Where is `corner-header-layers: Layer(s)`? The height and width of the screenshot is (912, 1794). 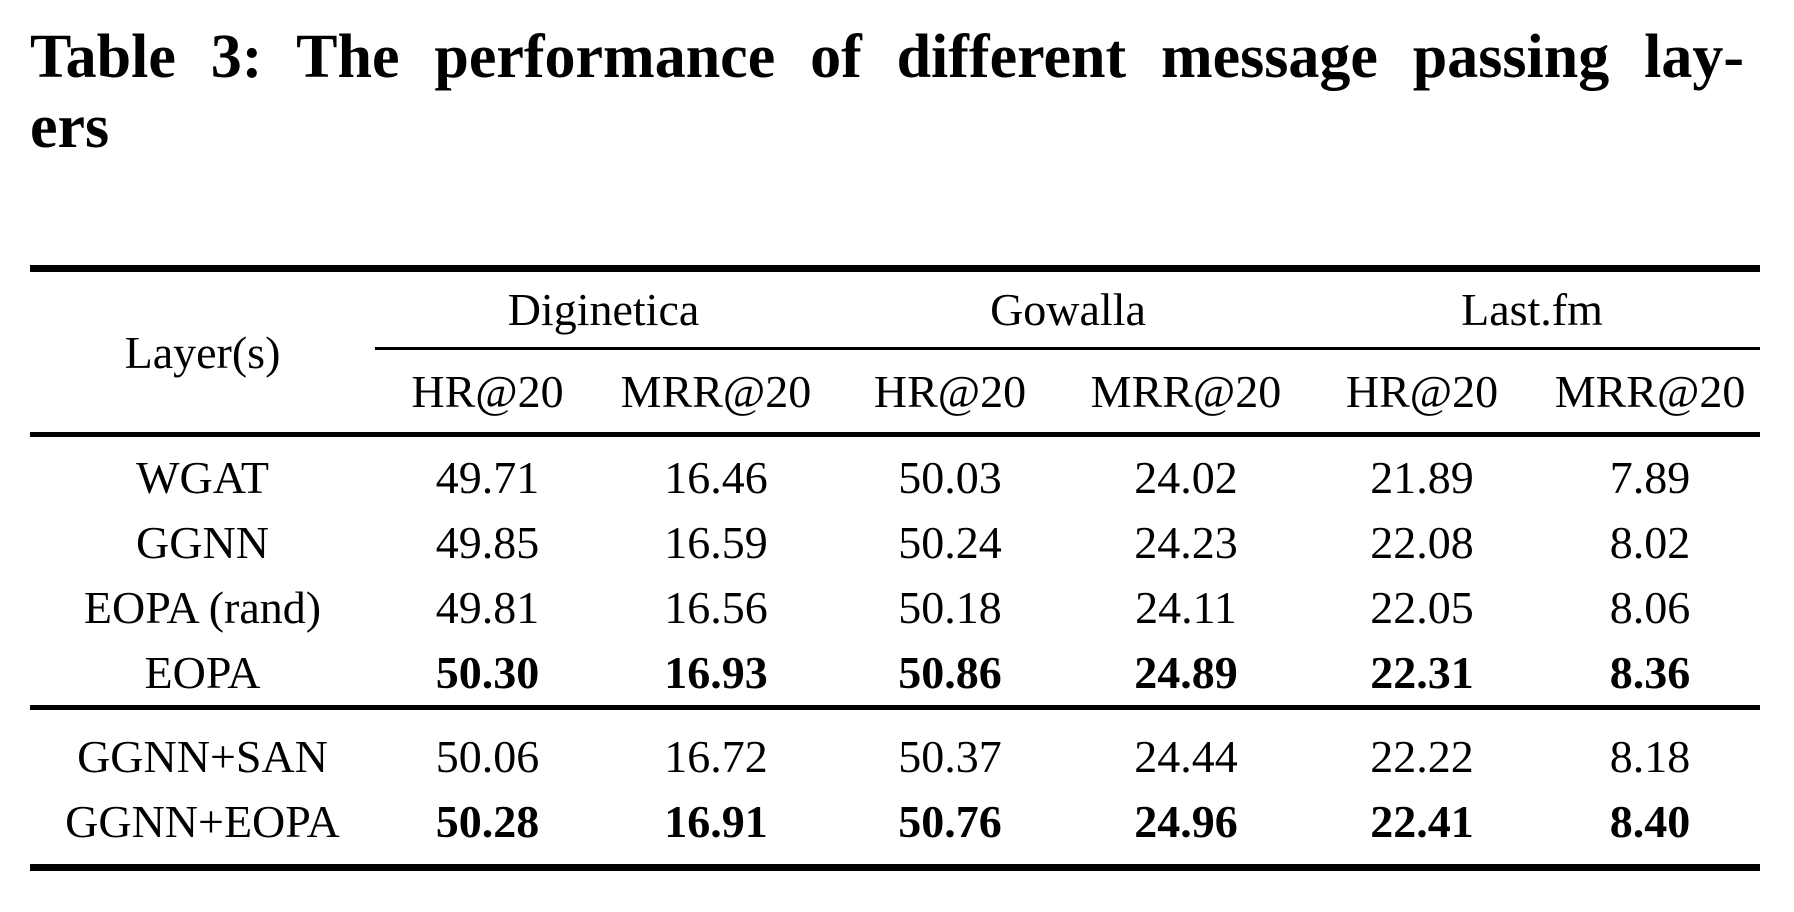 corner-header-layers: Layer(s) is located at coordinates (202, 352).